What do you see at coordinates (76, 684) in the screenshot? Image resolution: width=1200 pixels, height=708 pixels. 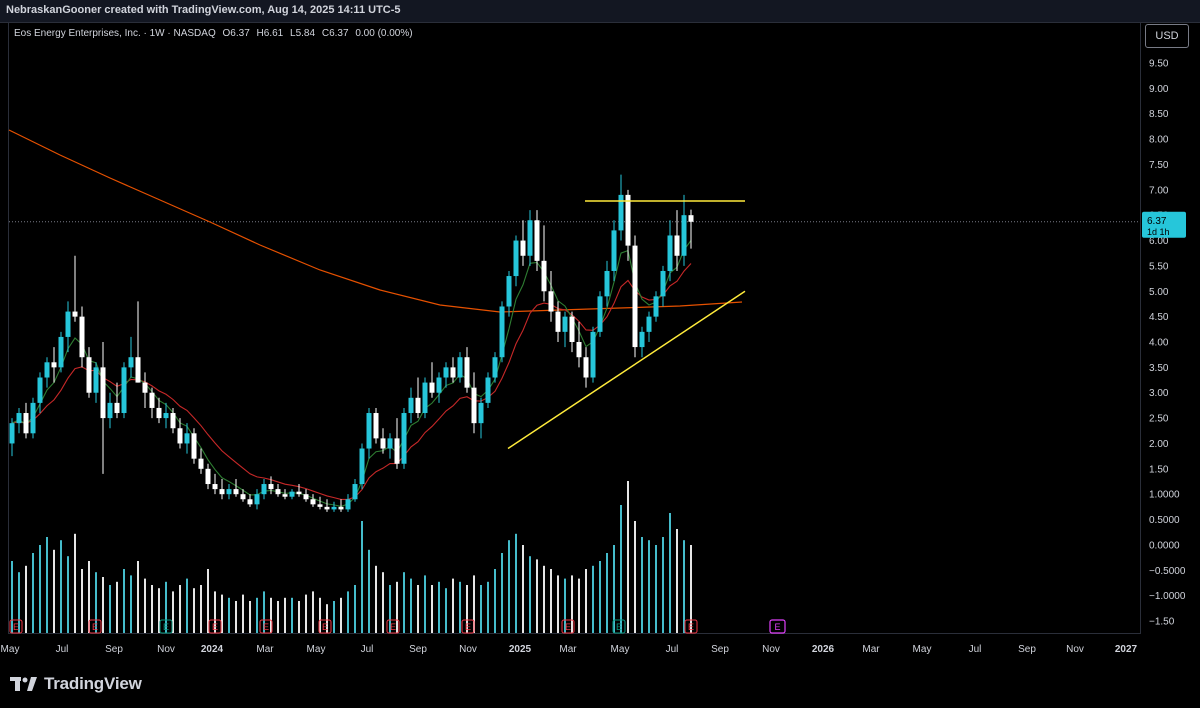 I see `tradingview-logo: TradingView` at bounding box center [76, 684].